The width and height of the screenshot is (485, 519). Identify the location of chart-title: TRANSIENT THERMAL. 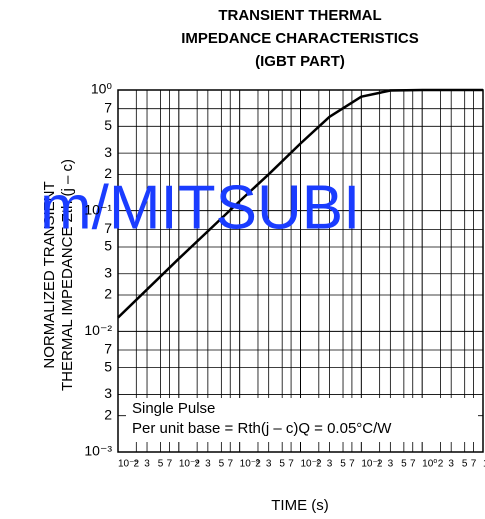
(299, 15).